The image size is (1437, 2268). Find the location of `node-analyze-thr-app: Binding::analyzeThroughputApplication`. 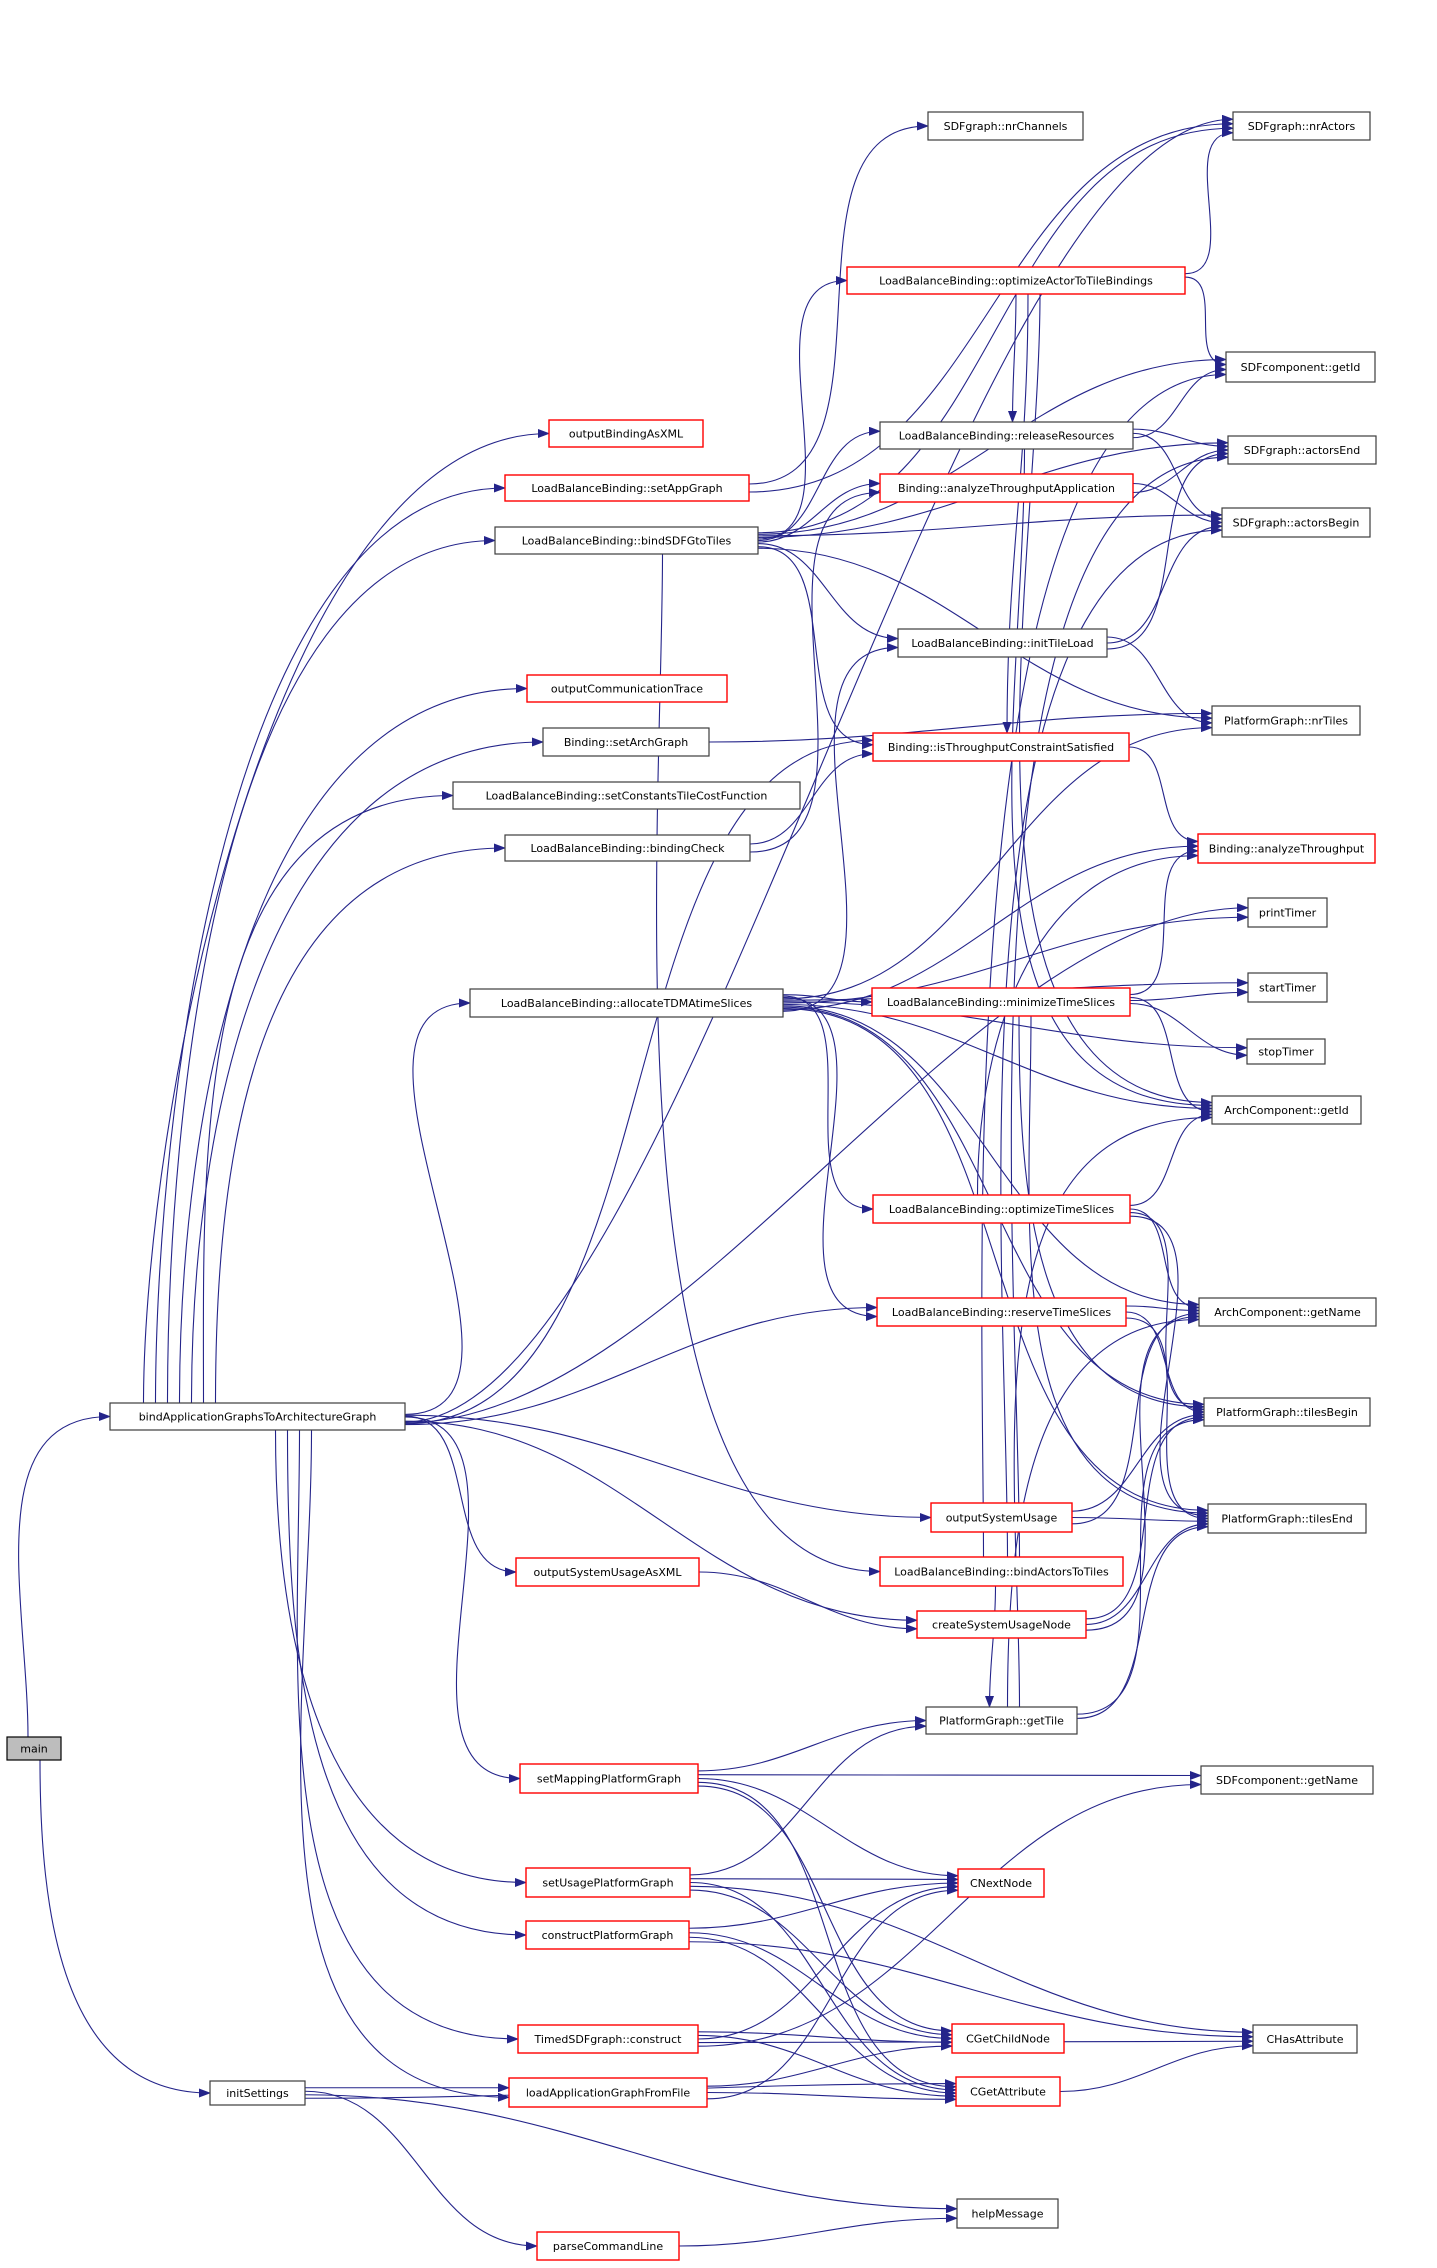

node-analyze-thr-app: Binding::analyzeThroughputApplication is located at coordinates (1006, 488).